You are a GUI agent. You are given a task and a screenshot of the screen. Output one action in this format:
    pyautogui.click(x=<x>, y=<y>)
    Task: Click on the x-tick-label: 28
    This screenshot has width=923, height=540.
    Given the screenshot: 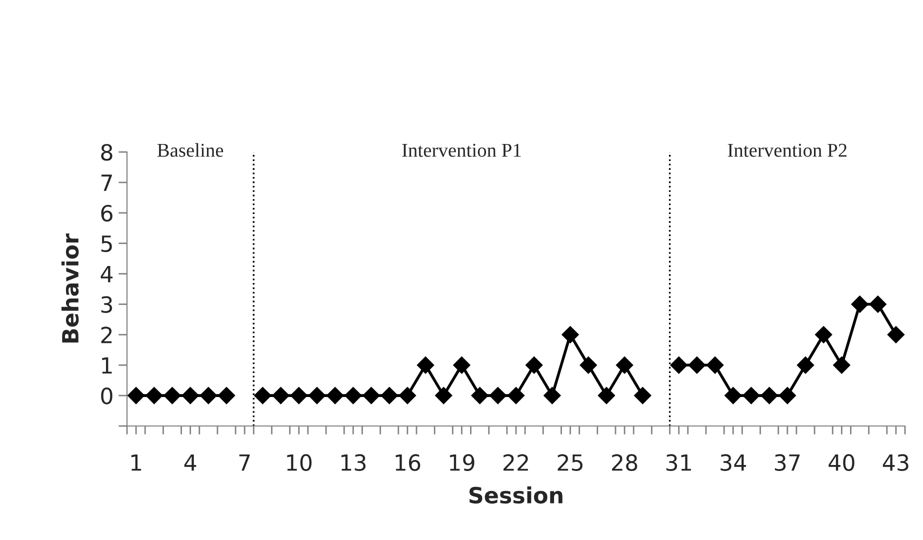 What is the action you would take?
    pyautogui.click(x=625, y=462)
    